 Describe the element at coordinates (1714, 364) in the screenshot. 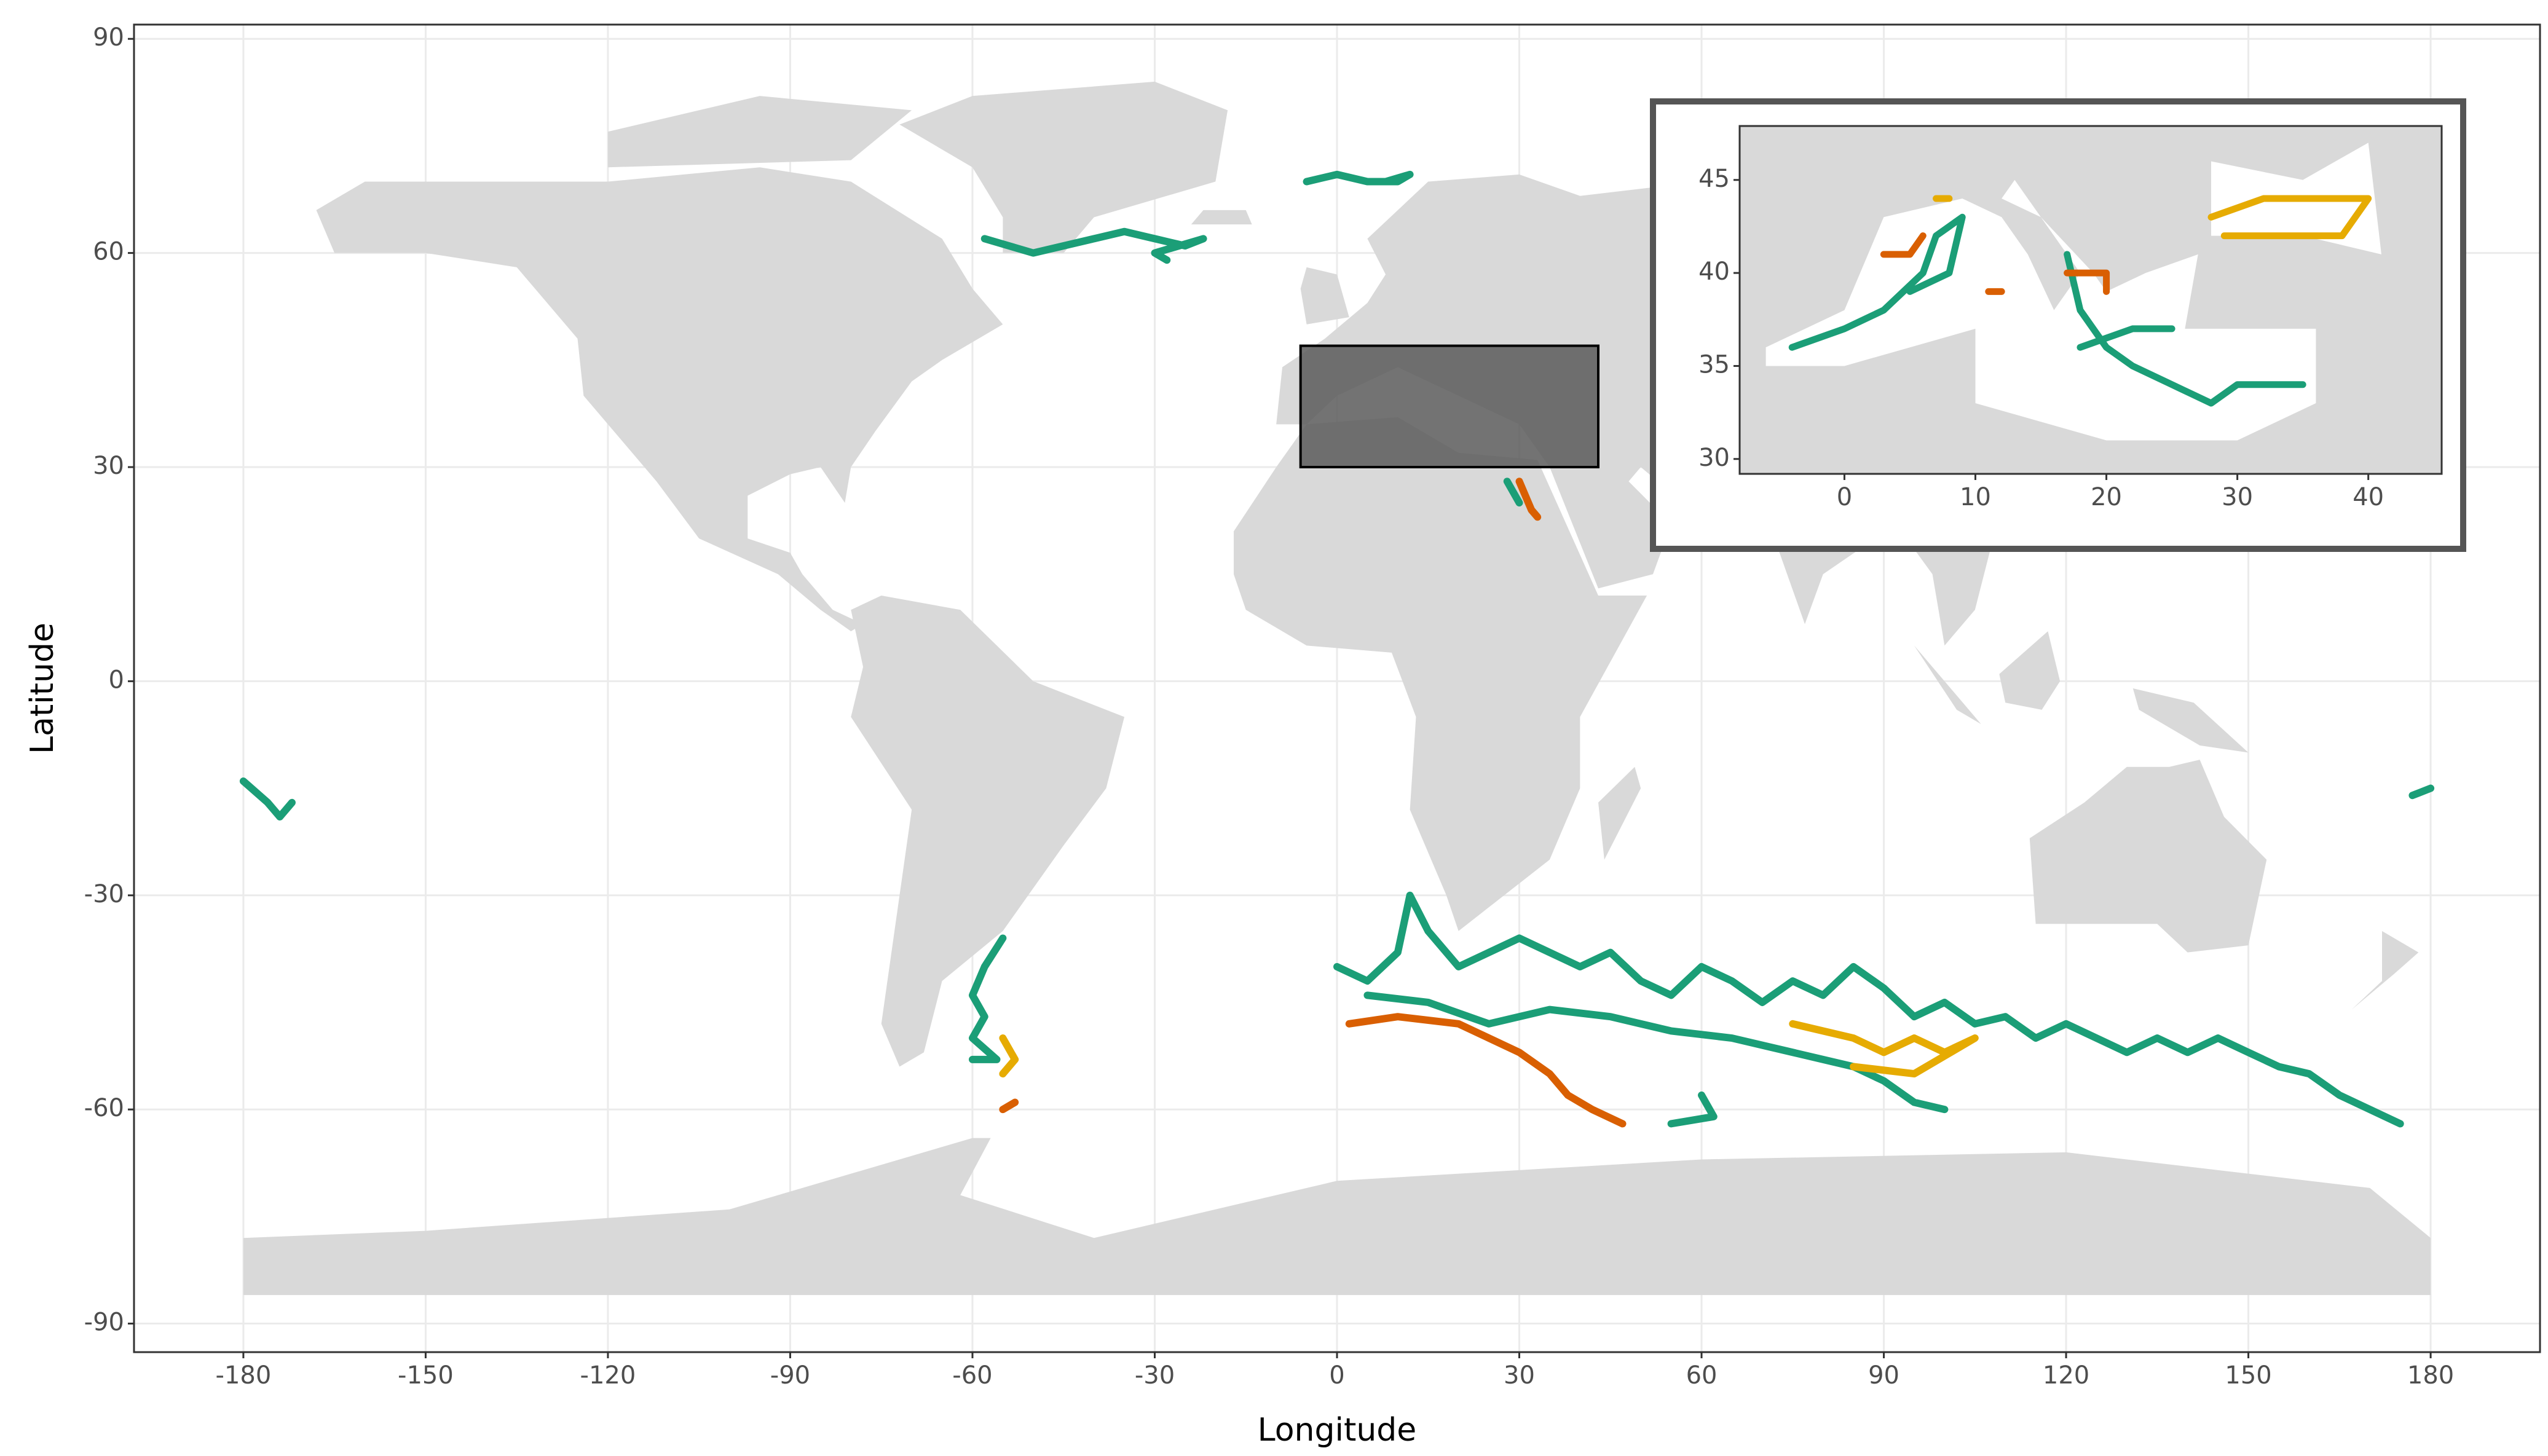

I see `y-tick-label: 35` at that location.